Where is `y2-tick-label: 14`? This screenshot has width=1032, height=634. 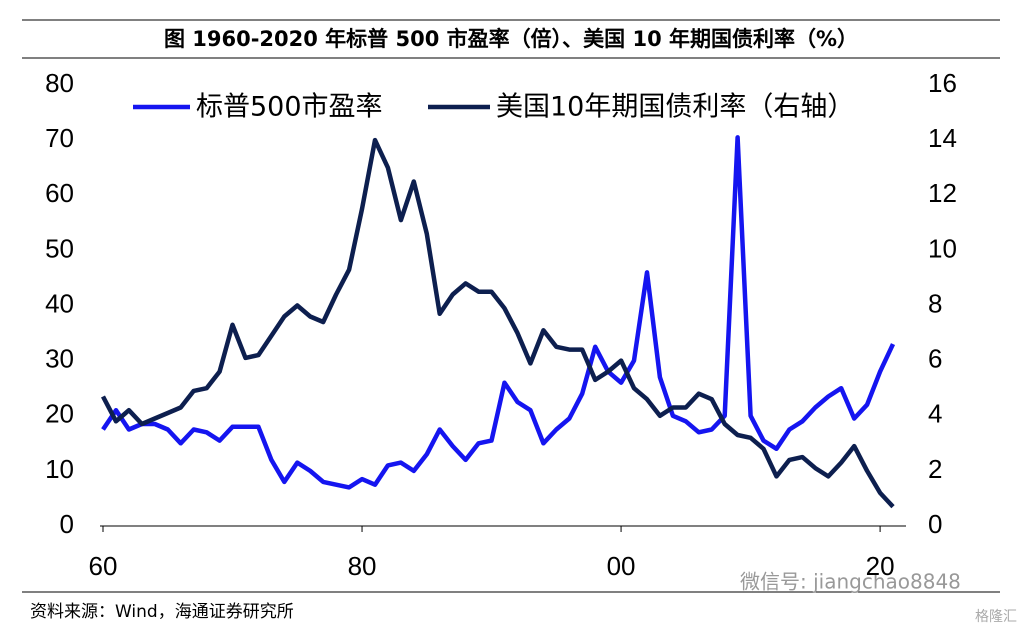 y2-tick-label: 14 is located at coordinates (942, 138).